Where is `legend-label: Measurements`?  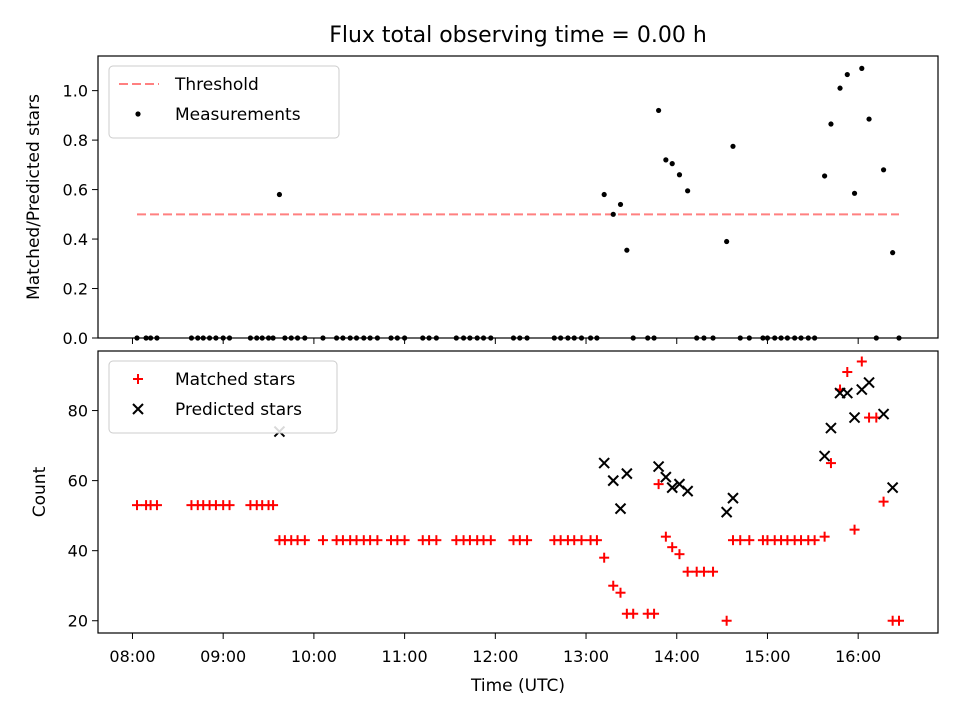 legend-label: Measurements is located at coordinates (238, 115).